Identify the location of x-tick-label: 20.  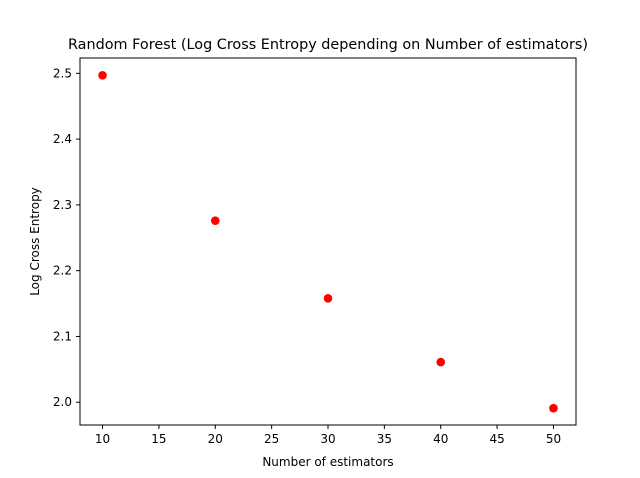
(215, 439).